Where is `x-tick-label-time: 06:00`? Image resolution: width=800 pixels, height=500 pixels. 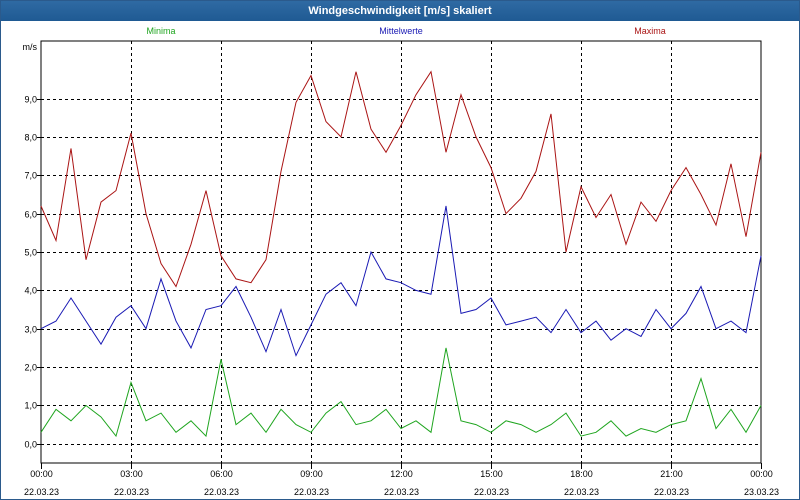
x-tick-label-time: 06:00 is located at coordinates (221, 474).